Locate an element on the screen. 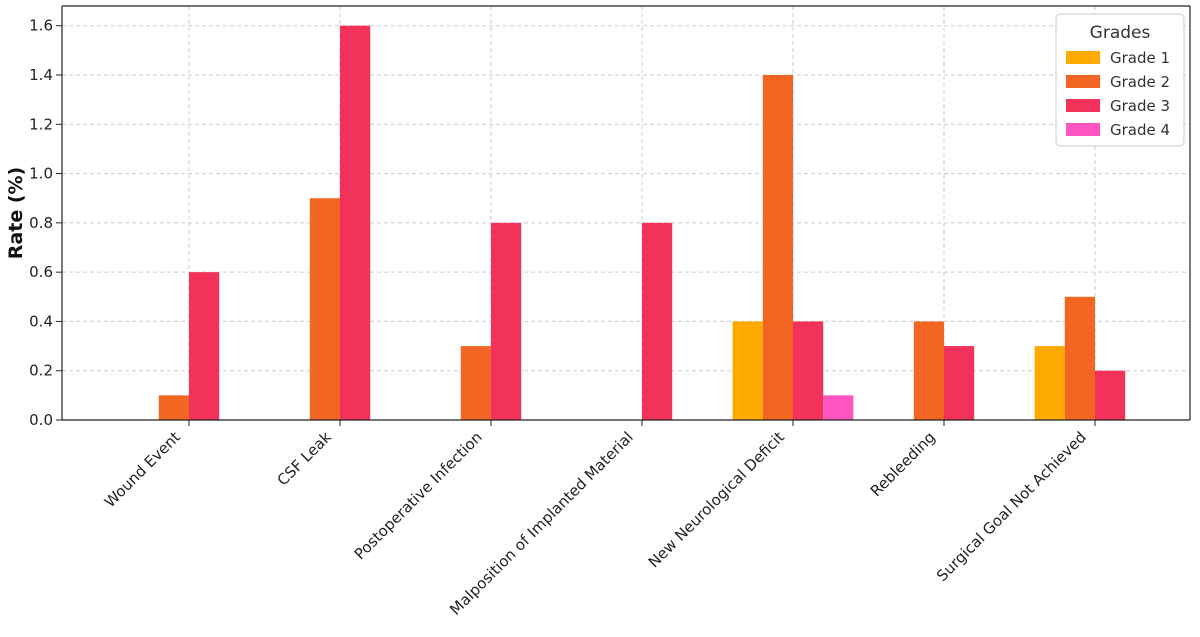 Image resolution: width=1200 pixels, height=637 pixels. legend-box is located at coordinates (1120, 80).